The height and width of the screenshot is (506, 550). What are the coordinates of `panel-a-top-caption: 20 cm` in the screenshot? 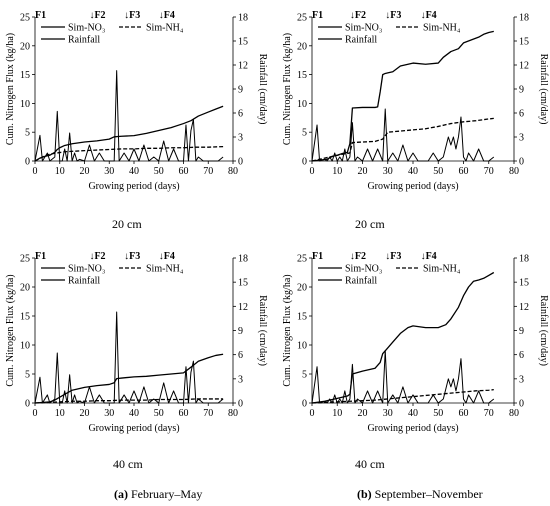 It's located at (127, 224).